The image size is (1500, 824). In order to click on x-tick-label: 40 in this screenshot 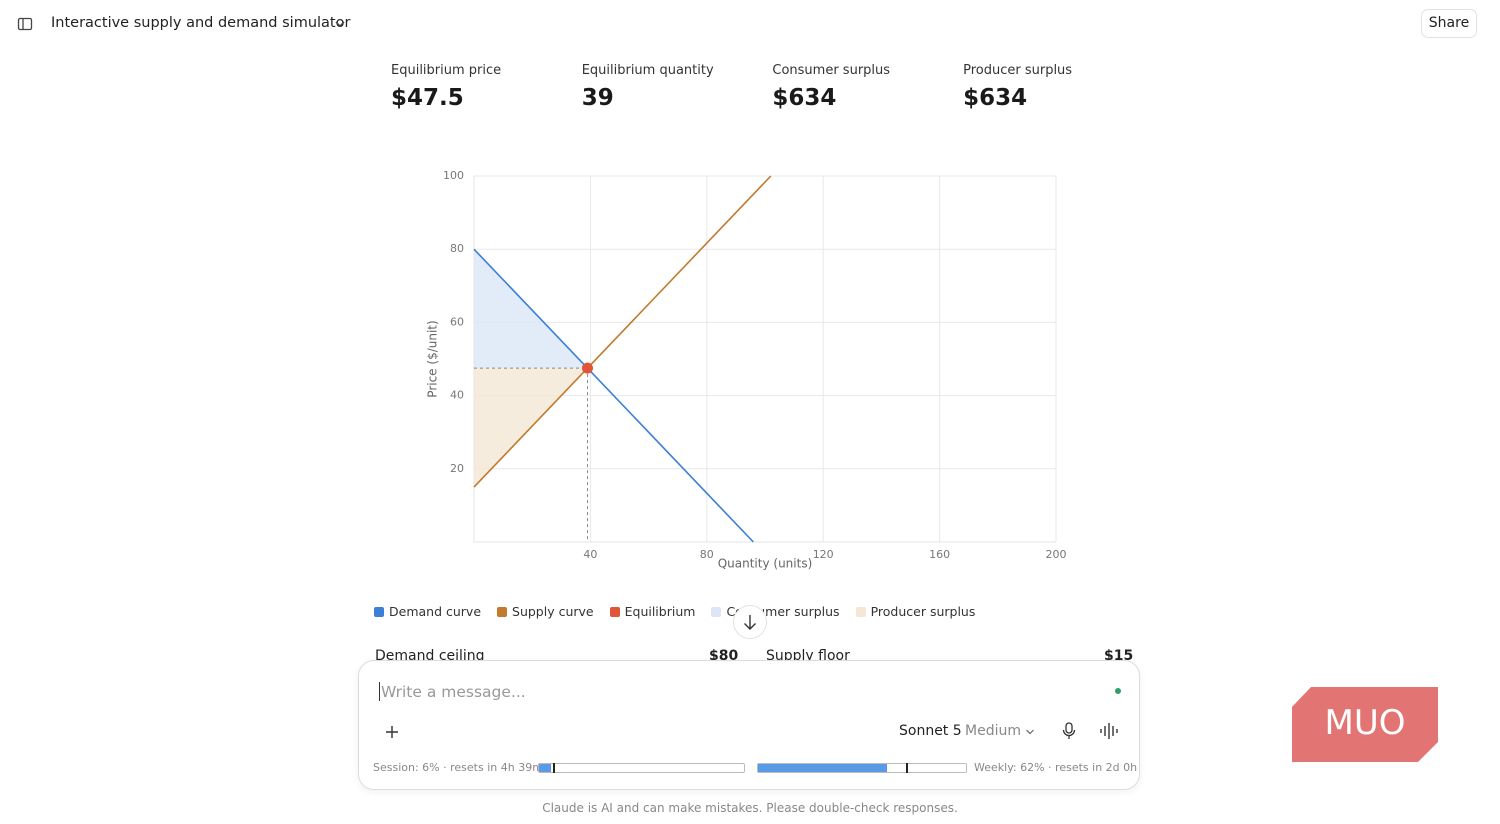, I will do `click(590, 554)`.